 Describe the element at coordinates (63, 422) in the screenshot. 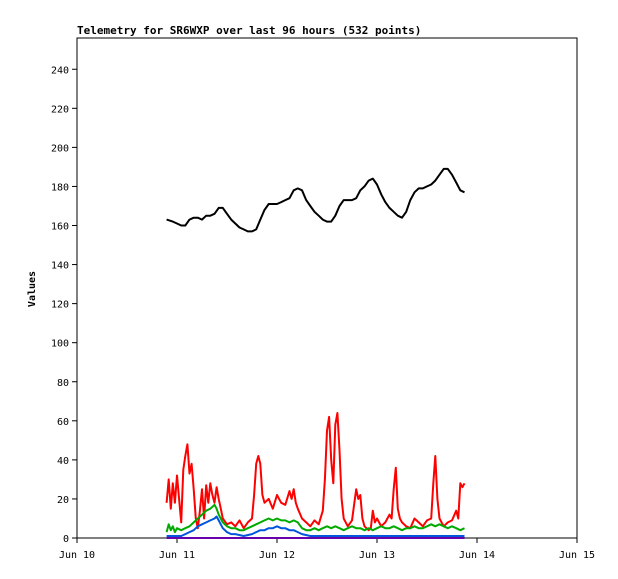

I see `y-tick-label: 60` at that location.